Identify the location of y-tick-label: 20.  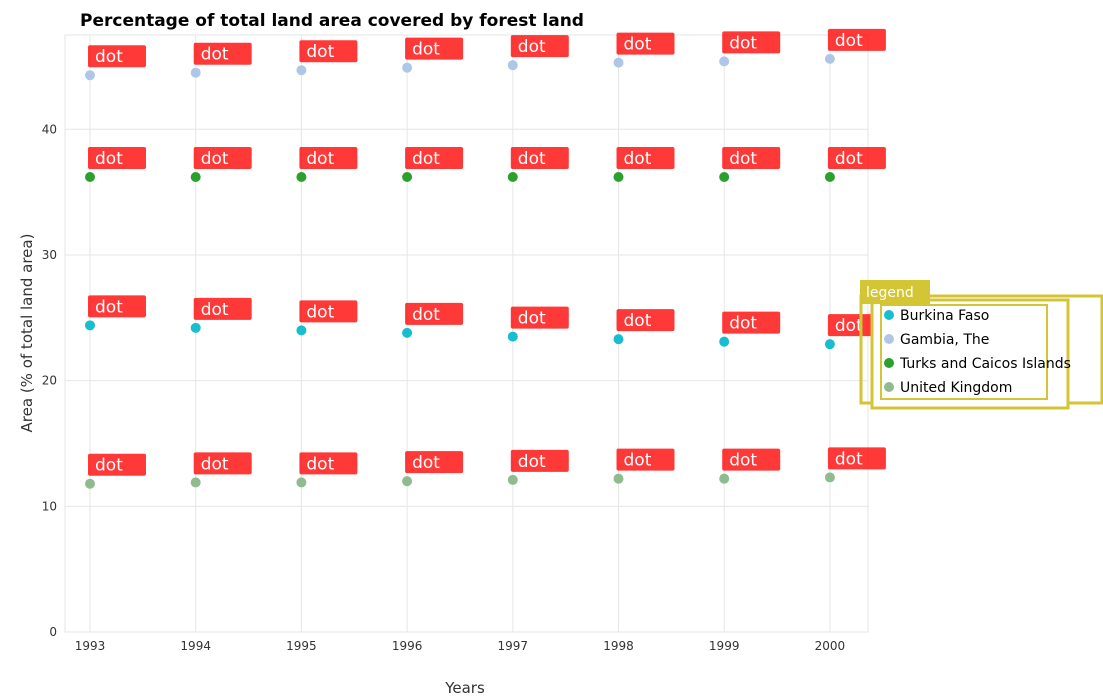
(49, 381).